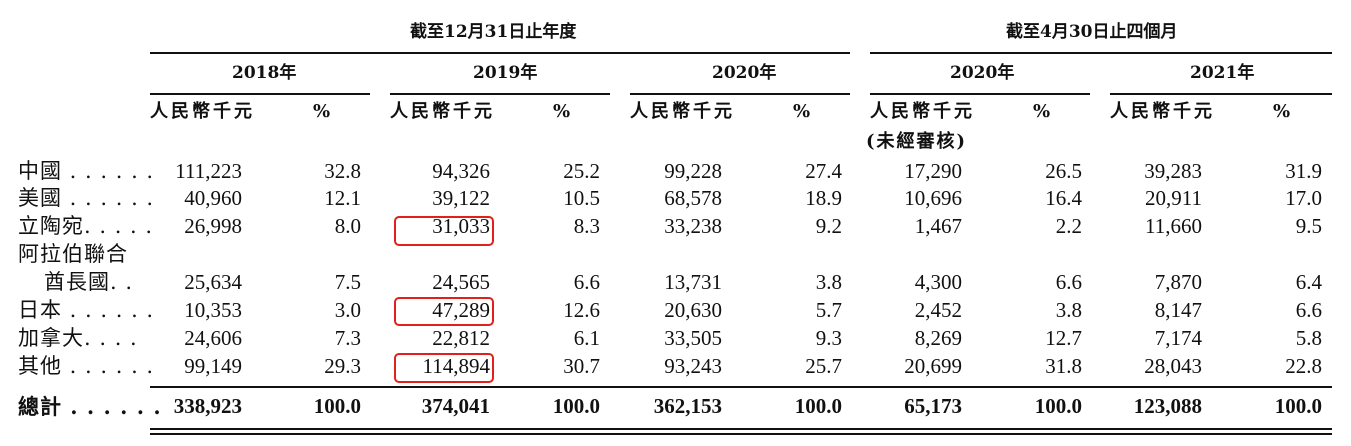  Describe the element at coordinates (1063, 171) in the screenshot. I see `table-cell: 26.5` at that location.